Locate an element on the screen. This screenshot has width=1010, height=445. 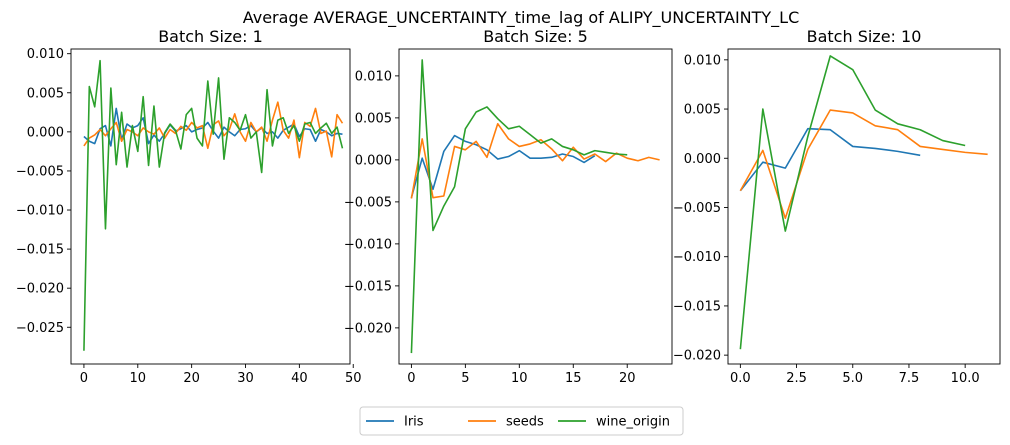
x-tick-label: 7.5 is located at coordinates (909, 378).